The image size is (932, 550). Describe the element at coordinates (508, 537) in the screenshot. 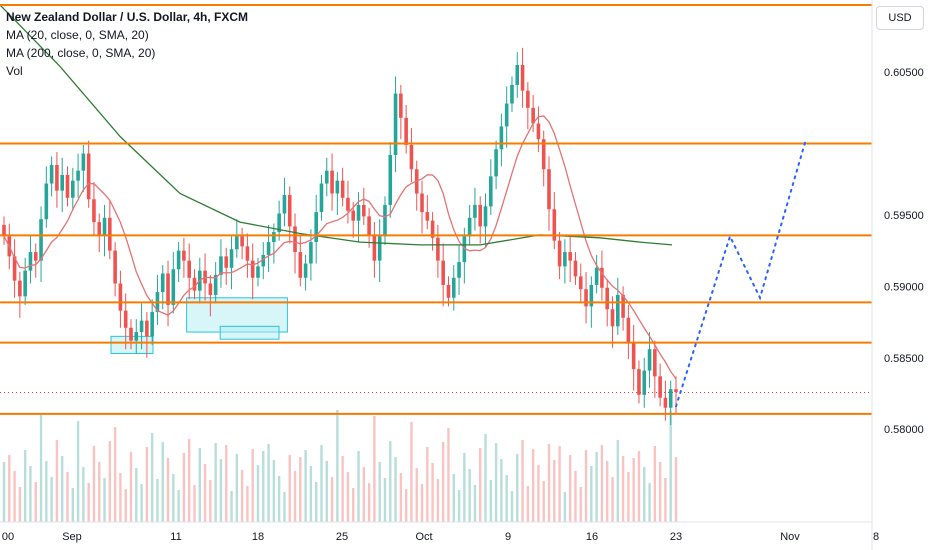

I see `time-tick-label: 9` at that location.